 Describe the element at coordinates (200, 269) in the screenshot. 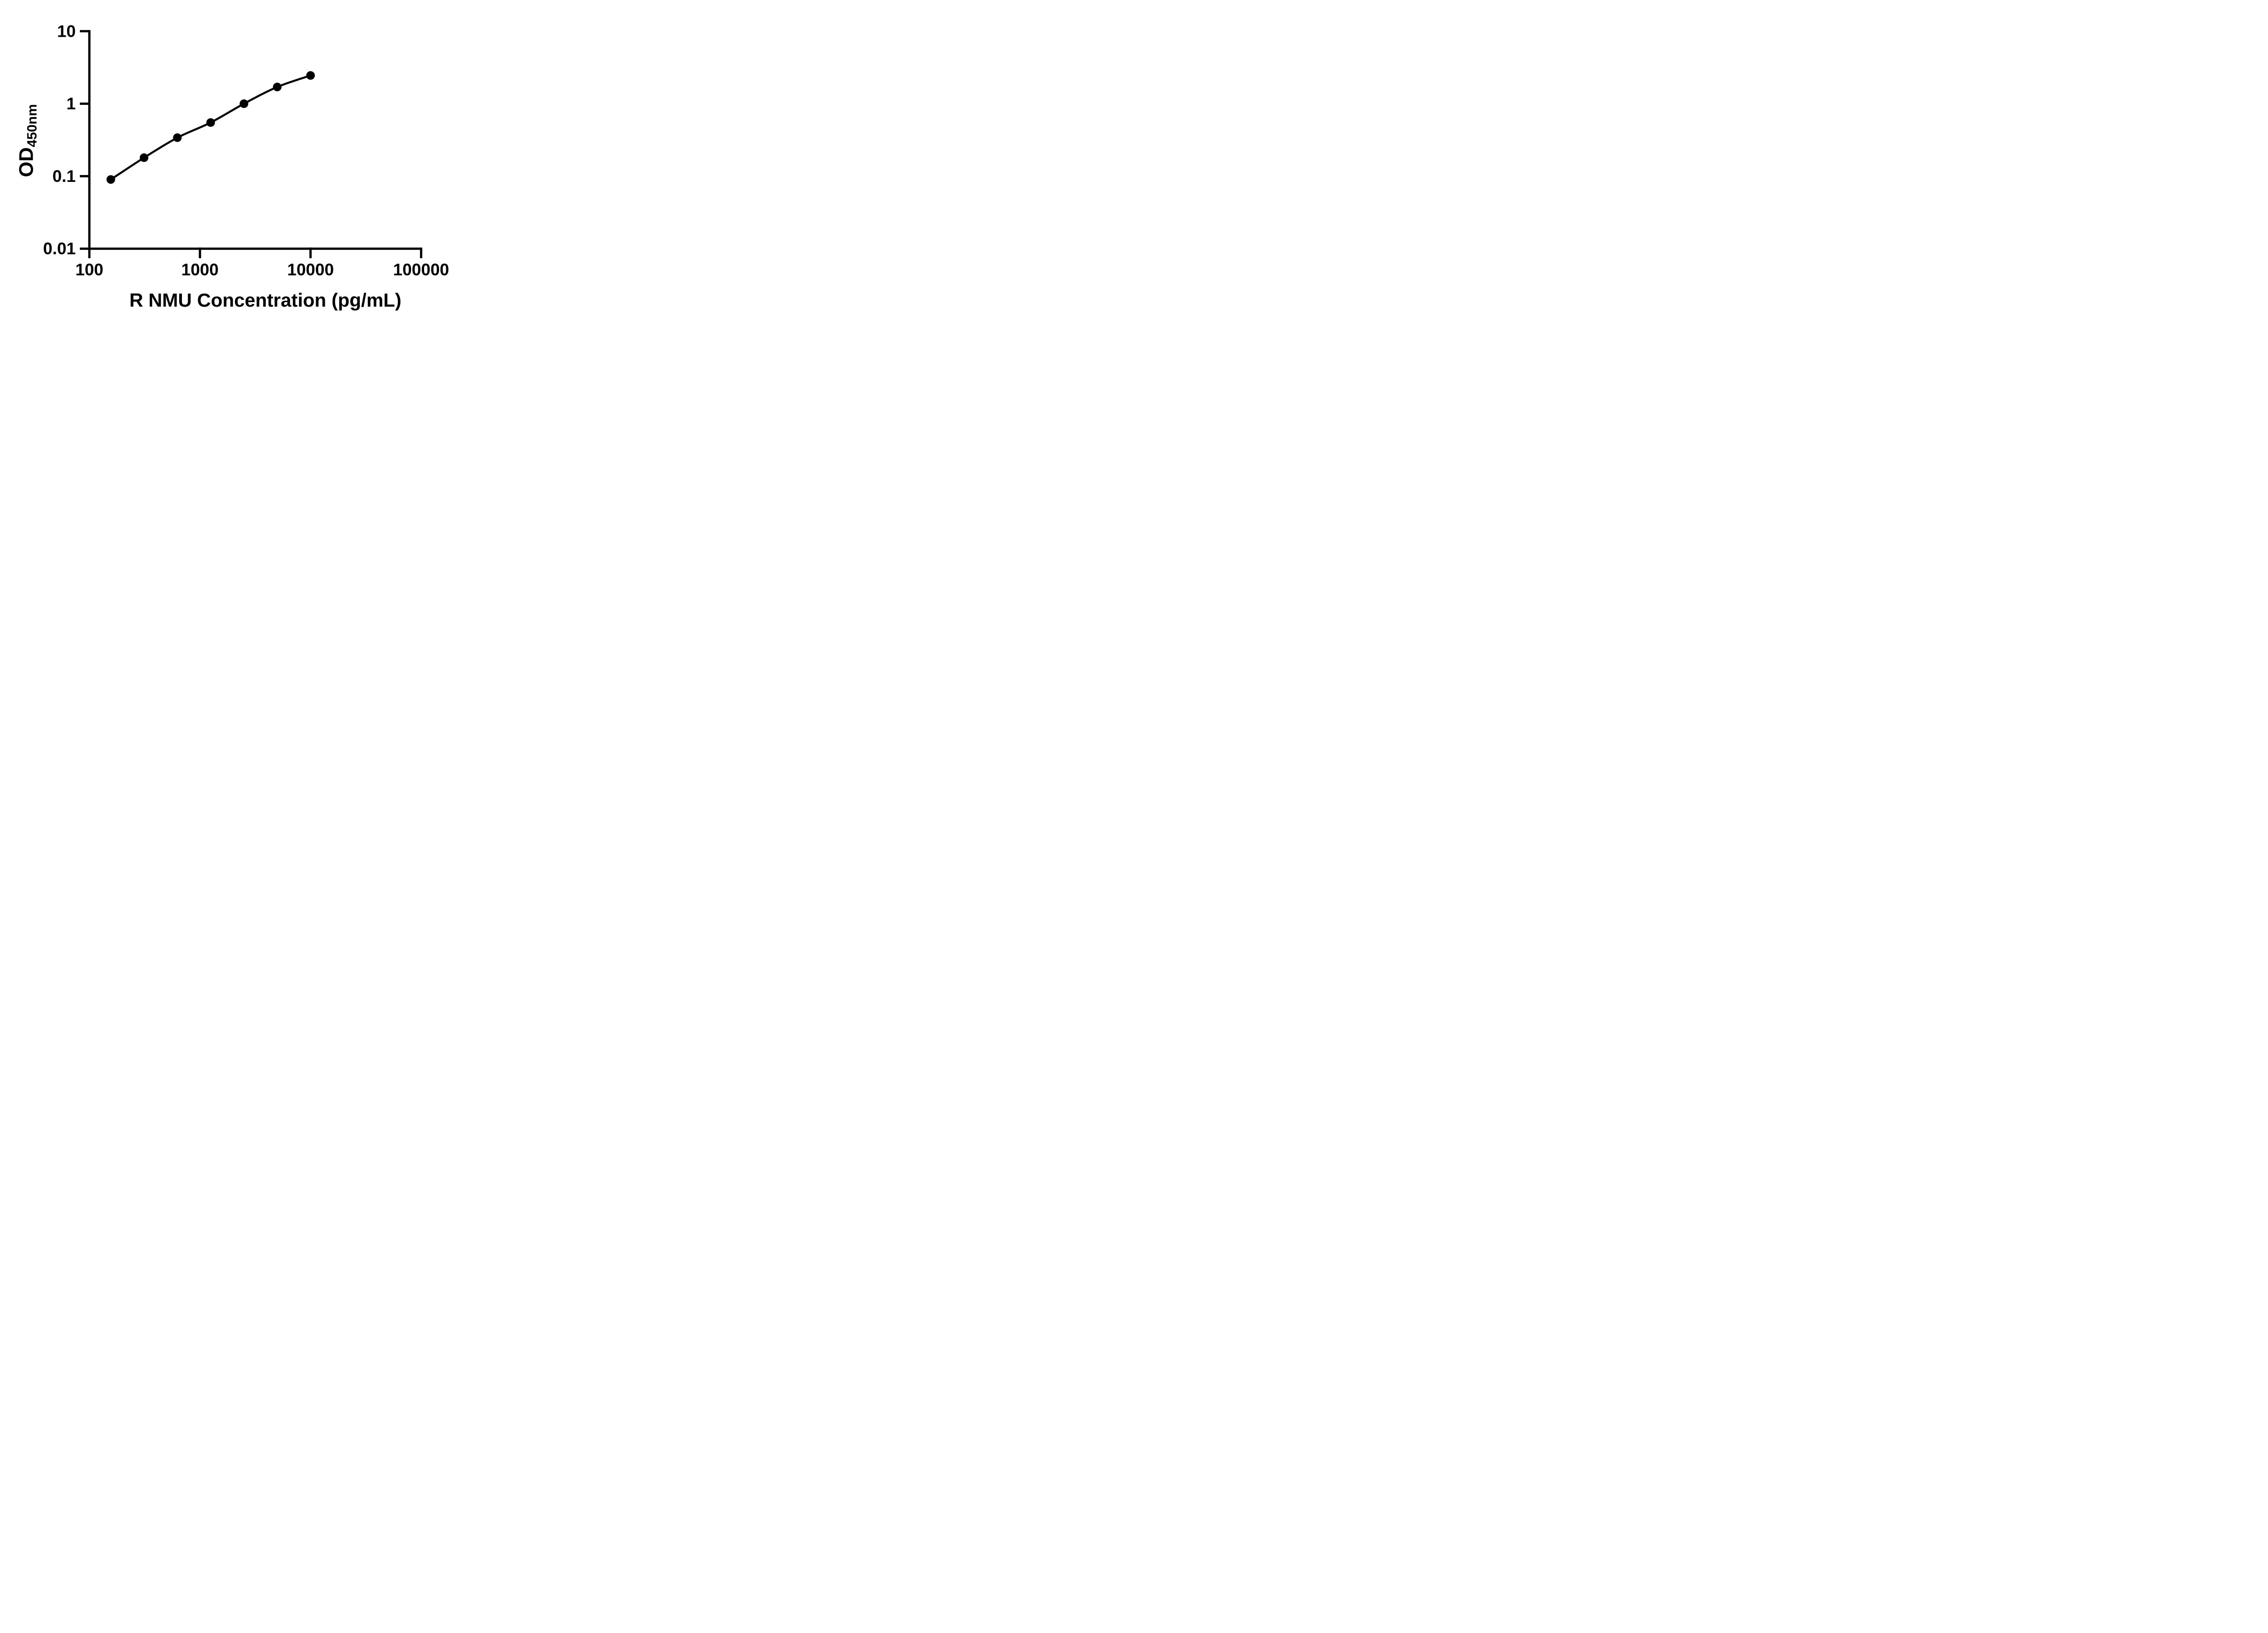

I see `x-tick-label: 1000` at that location.